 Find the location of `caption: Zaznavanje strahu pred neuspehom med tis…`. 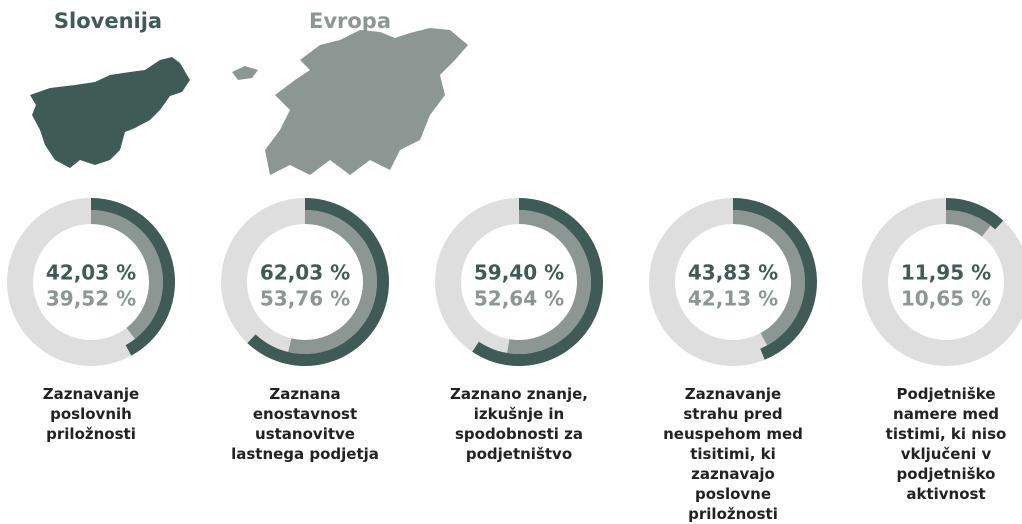

caption: Zaznavanje strahu pred neuspehom med tis… is located at coordinates (733, 454).